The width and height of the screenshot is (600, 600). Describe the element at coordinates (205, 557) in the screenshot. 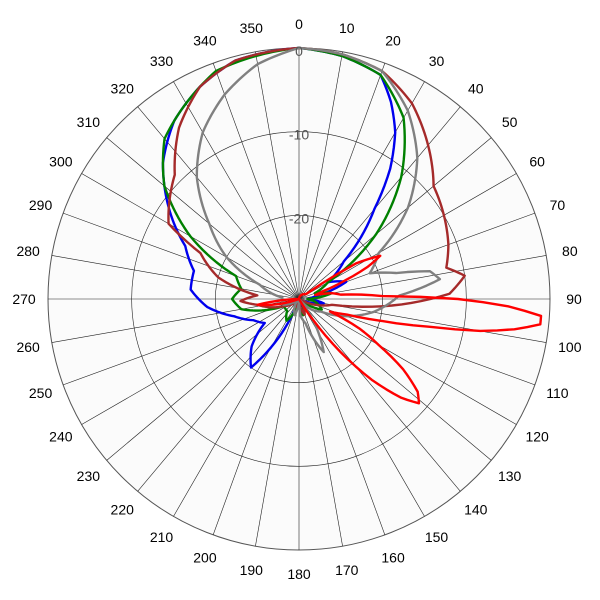

I see `angle-tick-label: 200` at that location.